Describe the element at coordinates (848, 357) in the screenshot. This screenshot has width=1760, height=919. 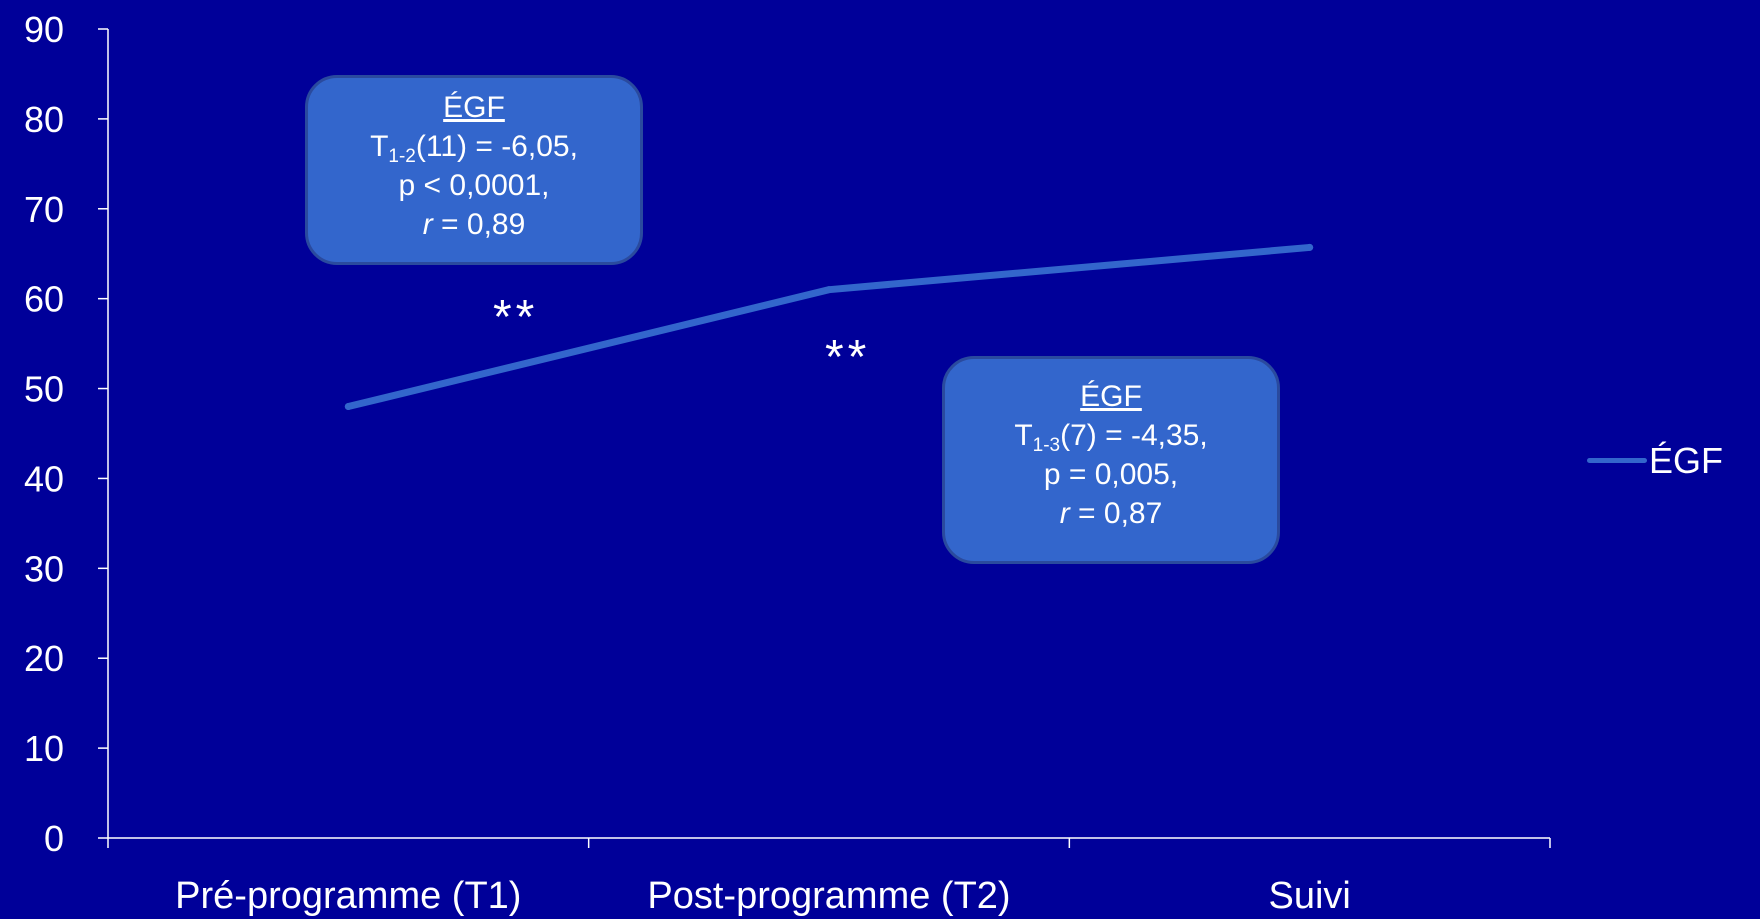
I see `significance-stars-t1-t3: **` at that location.